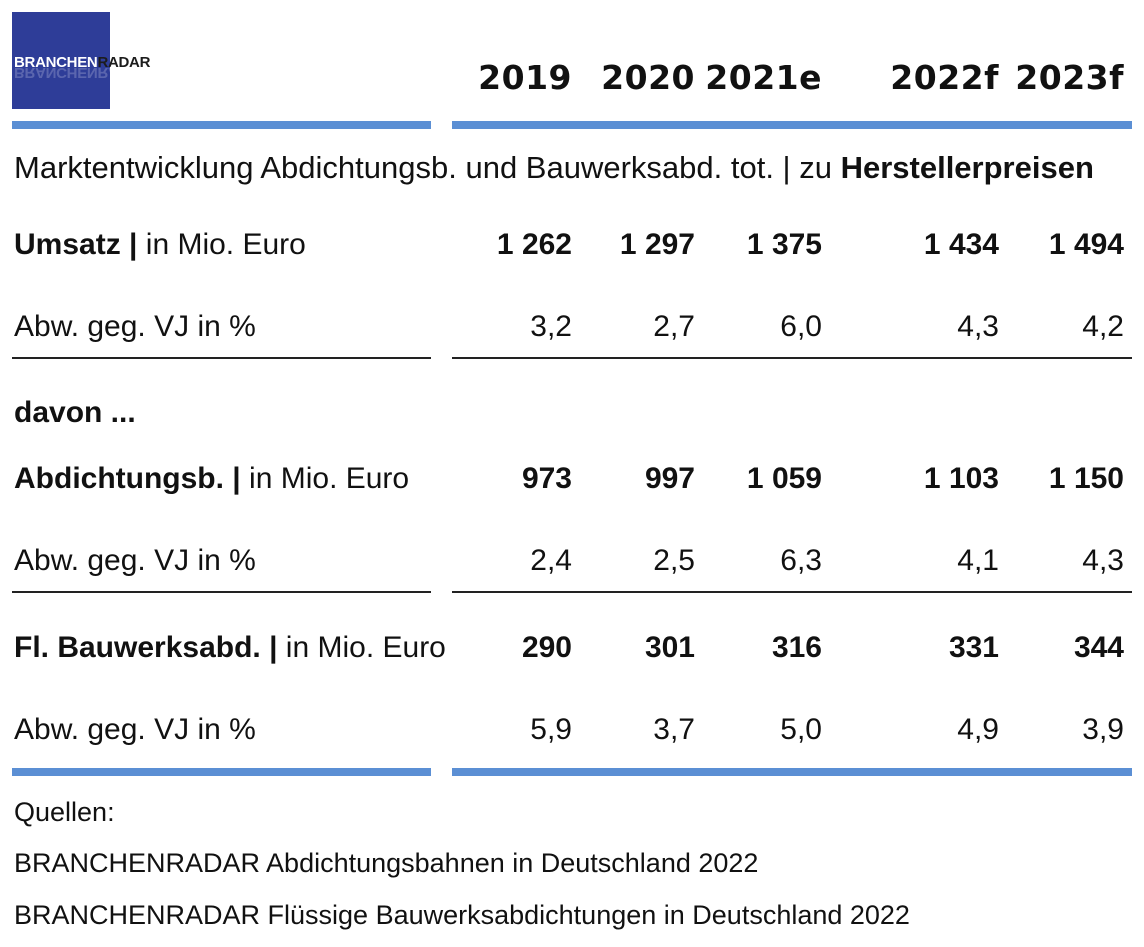  What do you see at coordinates (221, 358) in the screenshot?
I see `divider-1-left` at bounding box center [221, 358].